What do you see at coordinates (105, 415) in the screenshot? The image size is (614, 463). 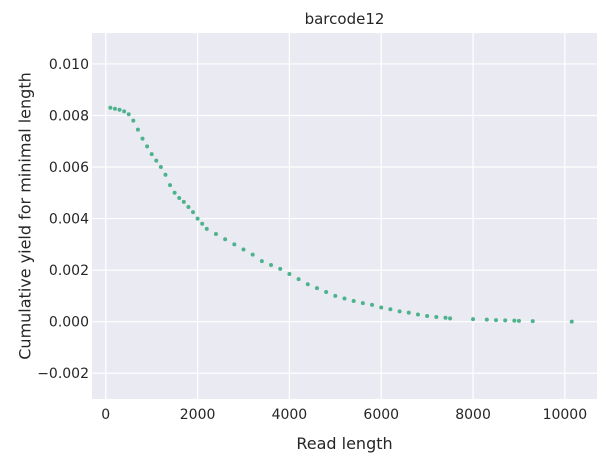 I see `x-tick-label: 0` at bounding box center [105, 415].